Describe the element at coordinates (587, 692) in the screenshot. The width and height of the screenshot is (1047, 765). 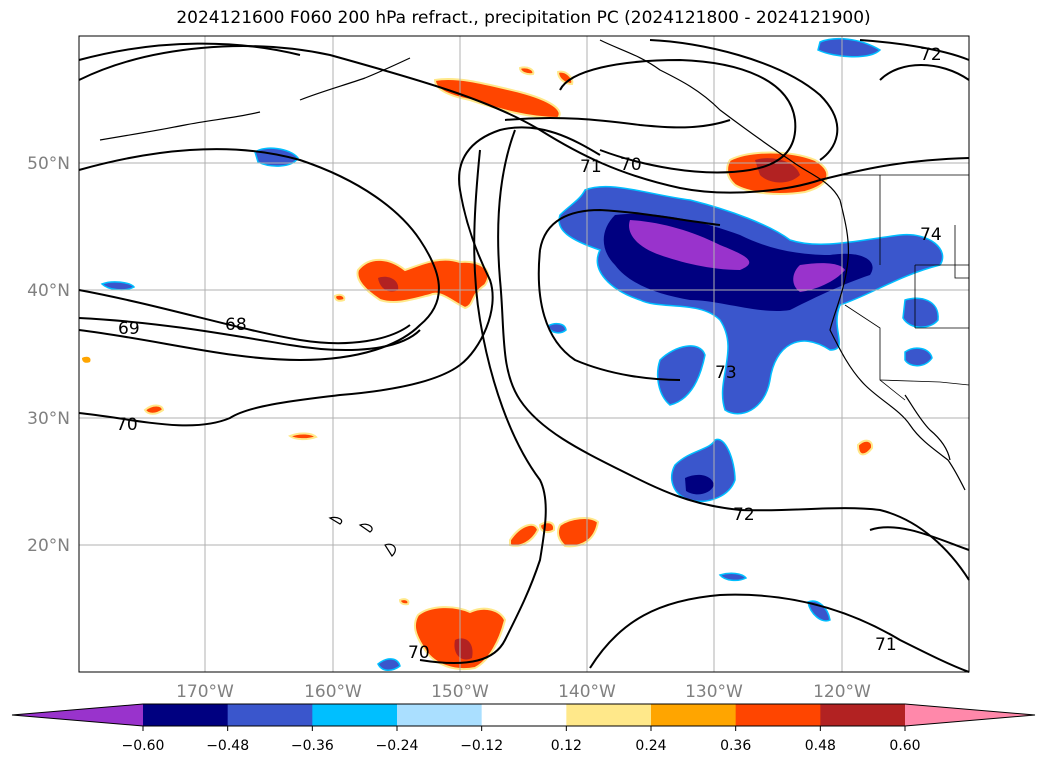
I see `lon-label: 140°W` at that location.